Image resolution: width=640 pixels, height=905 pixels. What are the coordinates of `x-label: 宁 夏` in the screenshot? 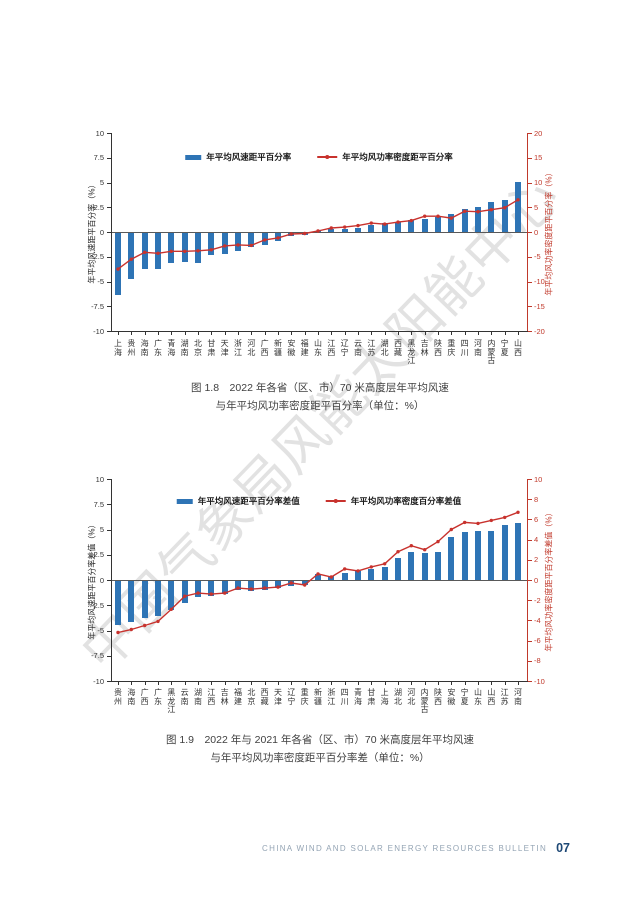 It's located at (504, 348).